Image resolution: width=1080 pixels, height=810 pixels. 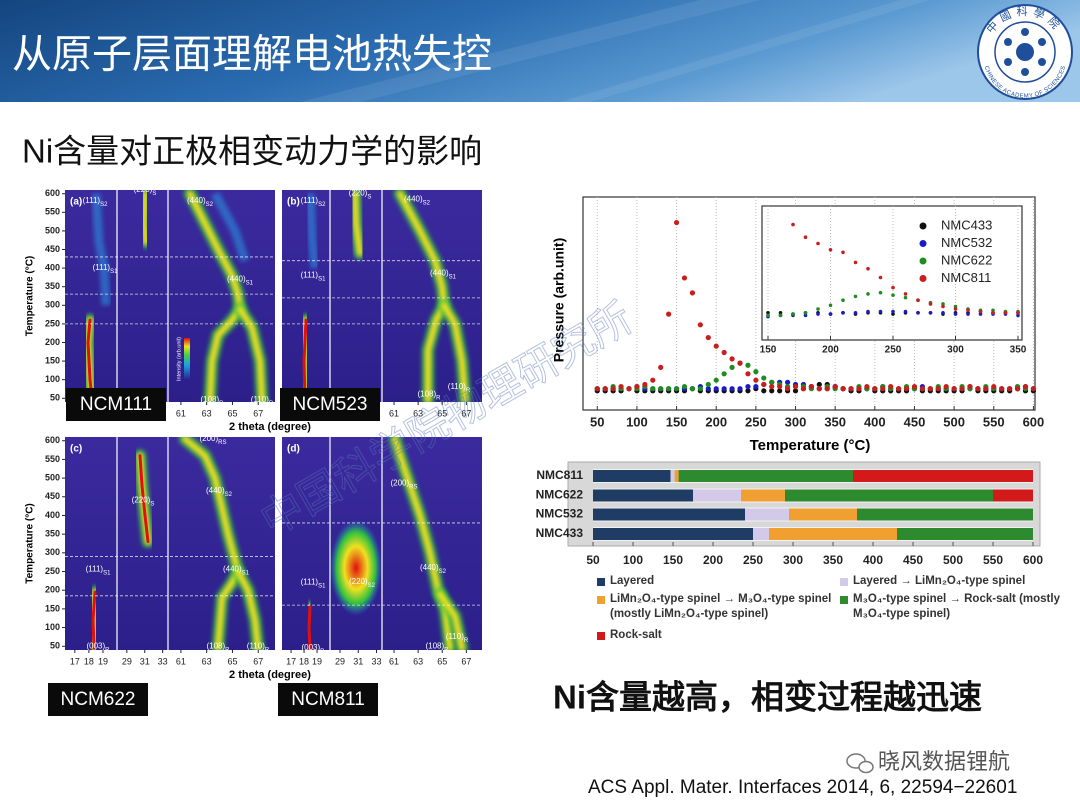 What do you see at coordinates (267, 650) in the screenshot?
I see `peak-sub: R` at bounding box center [267, 650].